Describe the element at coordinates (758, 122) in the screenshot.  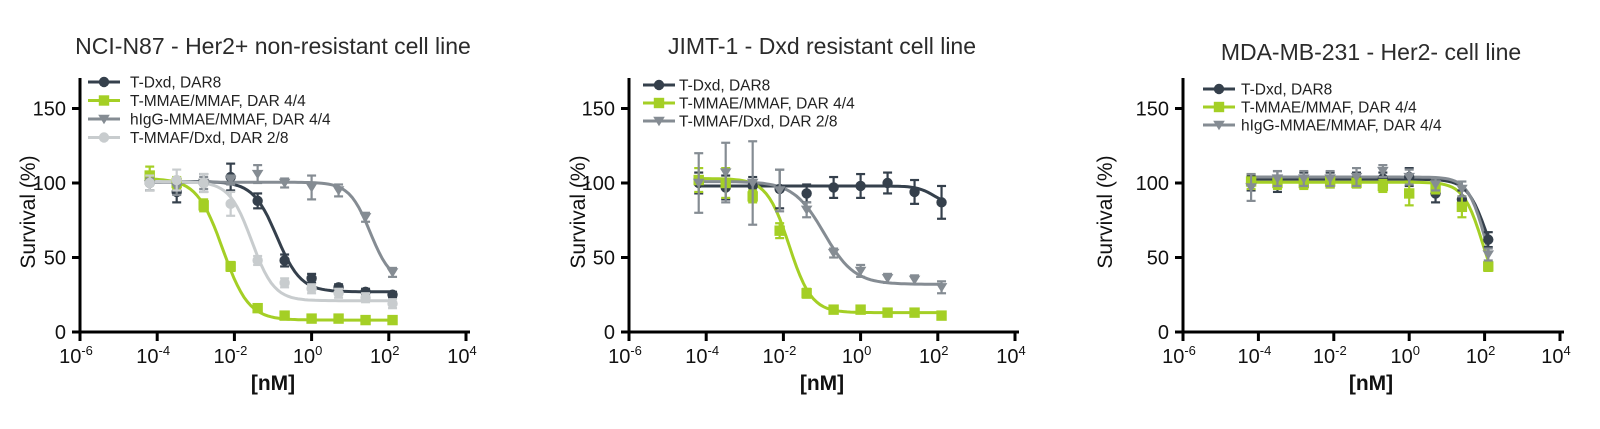
I see `legend-label: T-MMAF/Dxd, DAR 2/8` at that location.